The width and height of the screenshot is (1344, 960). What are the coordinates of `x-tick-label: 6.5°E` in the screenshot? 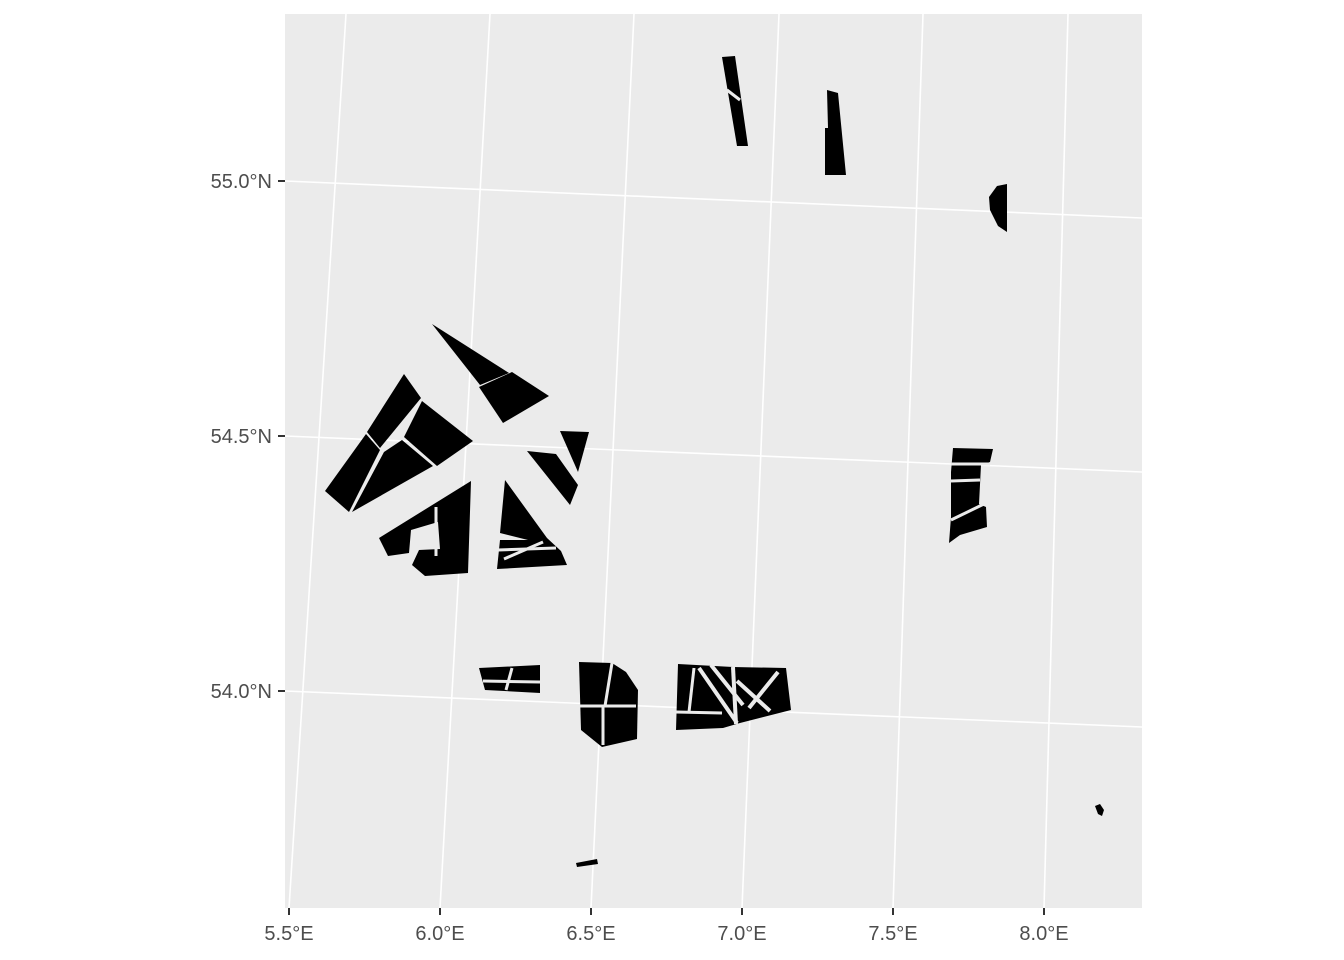 It's located at (590, 934).